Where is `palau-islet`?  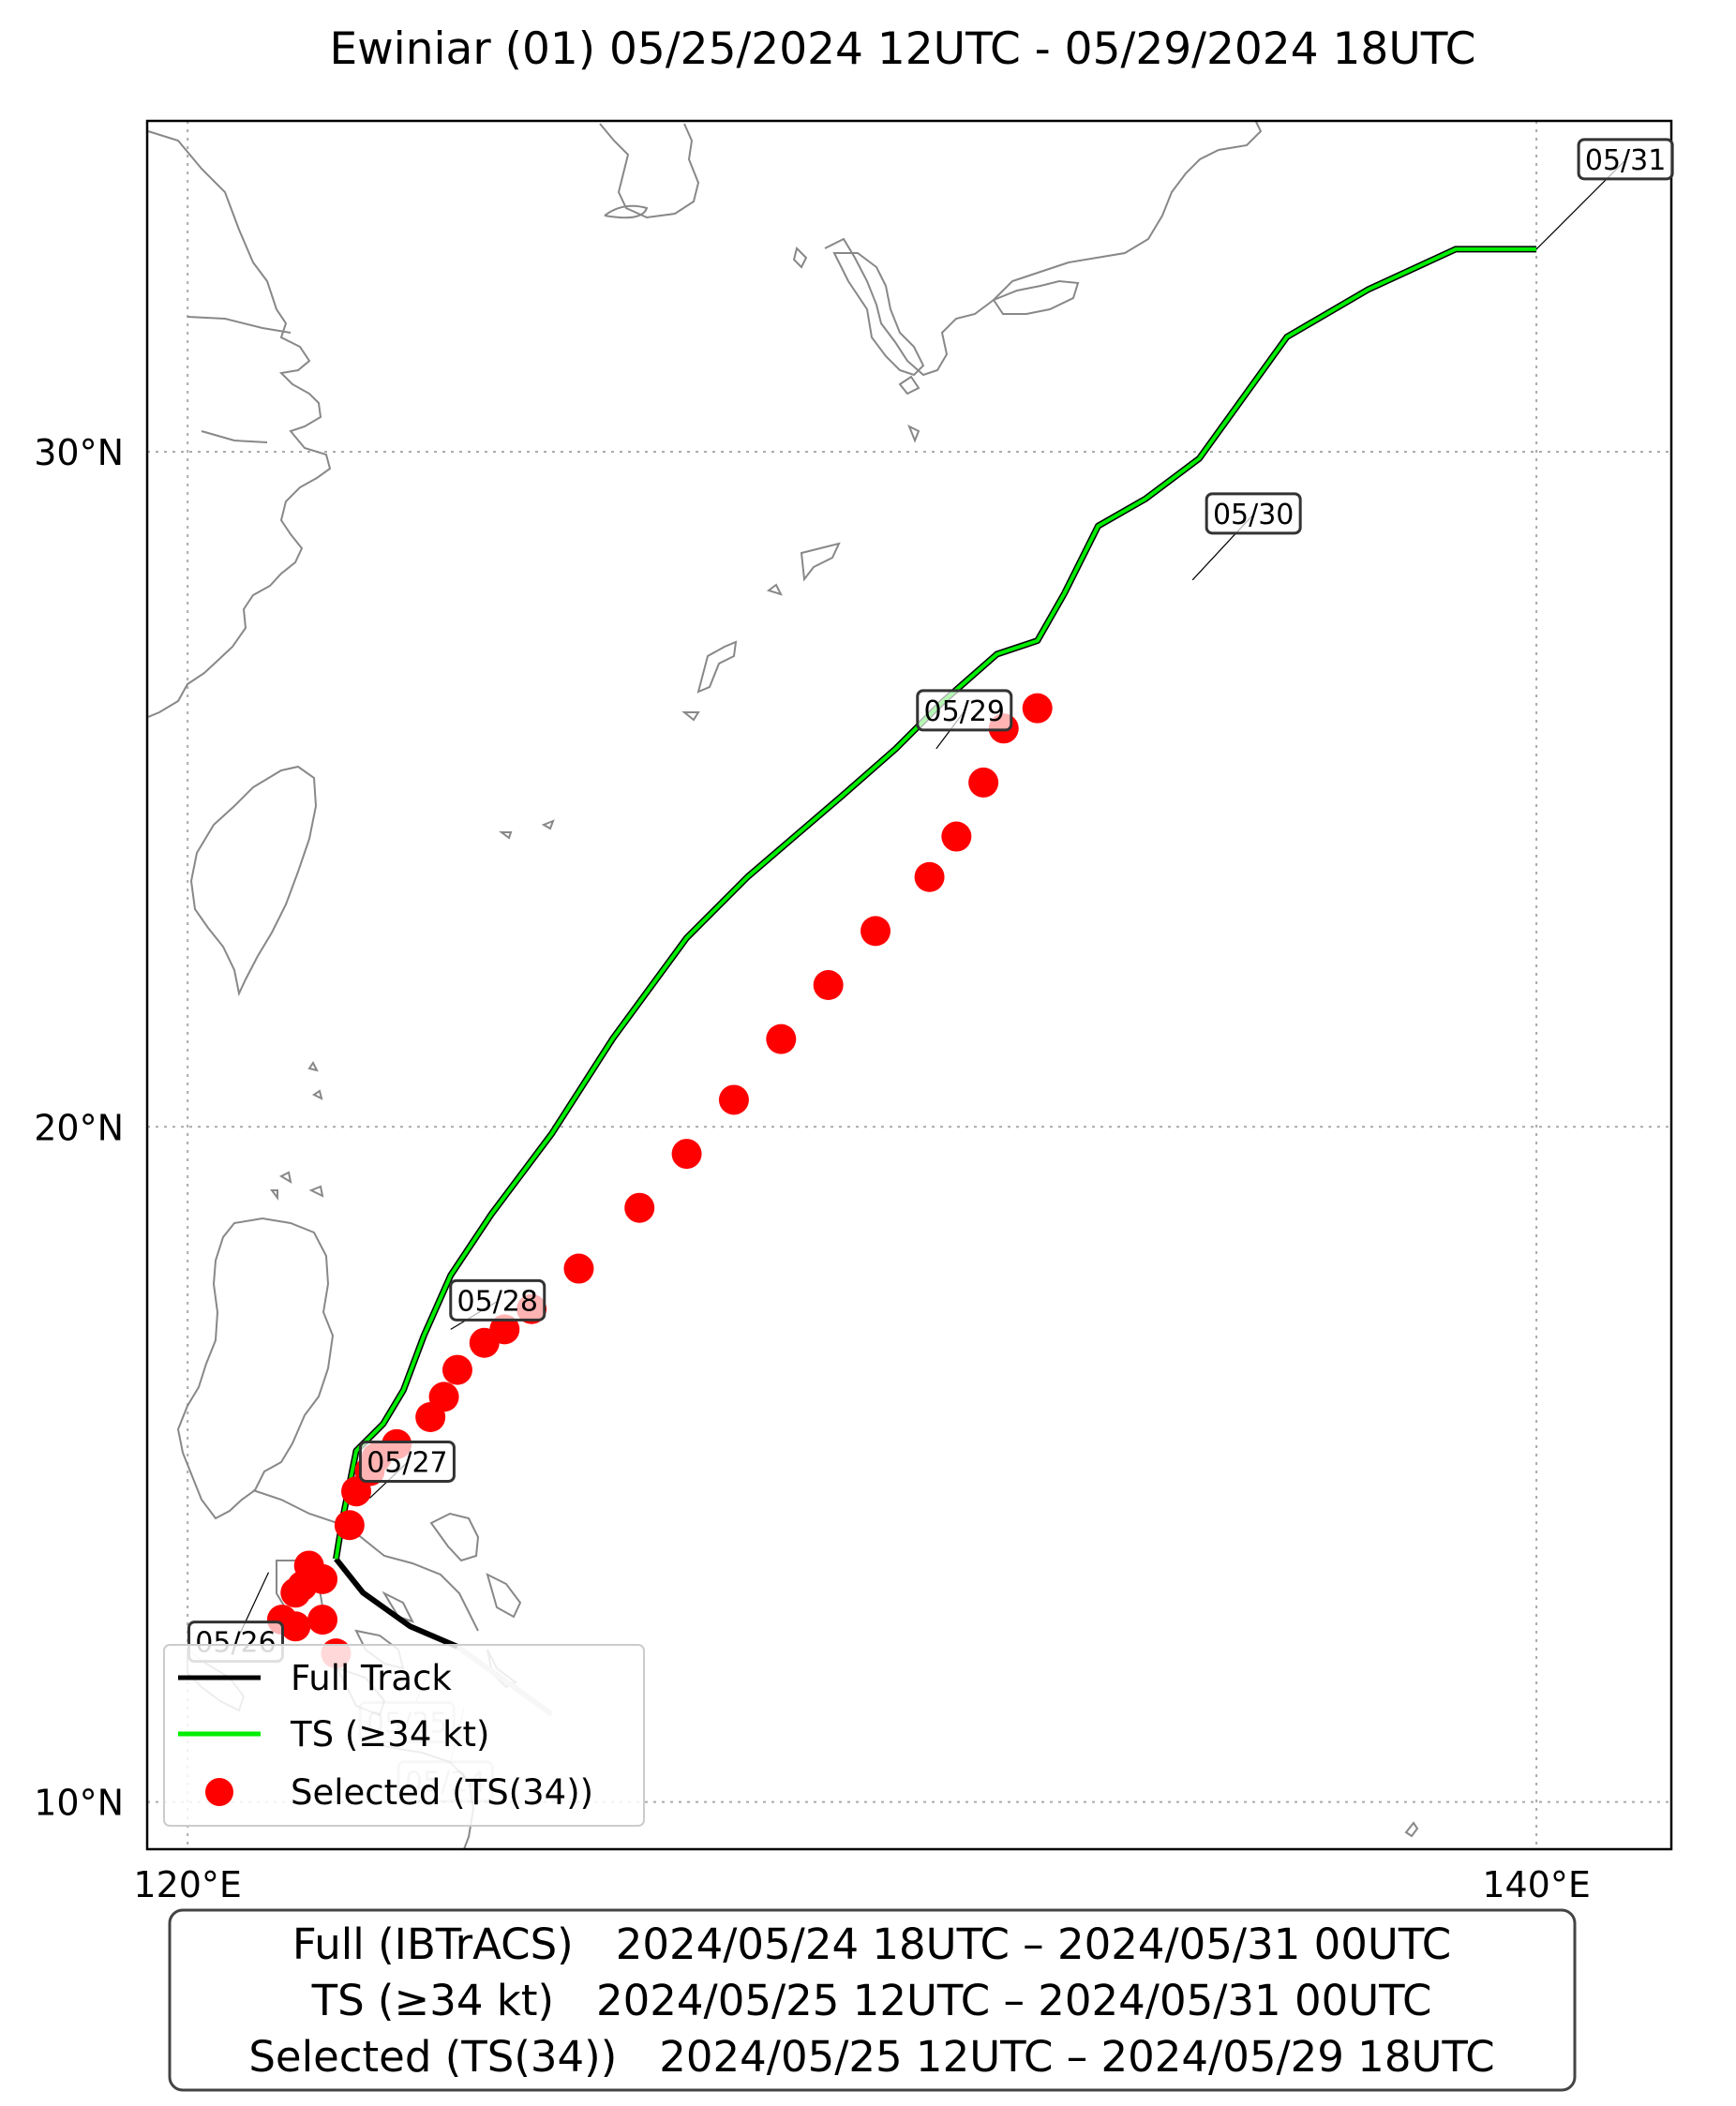
palau-islet is located at coordinates (1411, 1830).